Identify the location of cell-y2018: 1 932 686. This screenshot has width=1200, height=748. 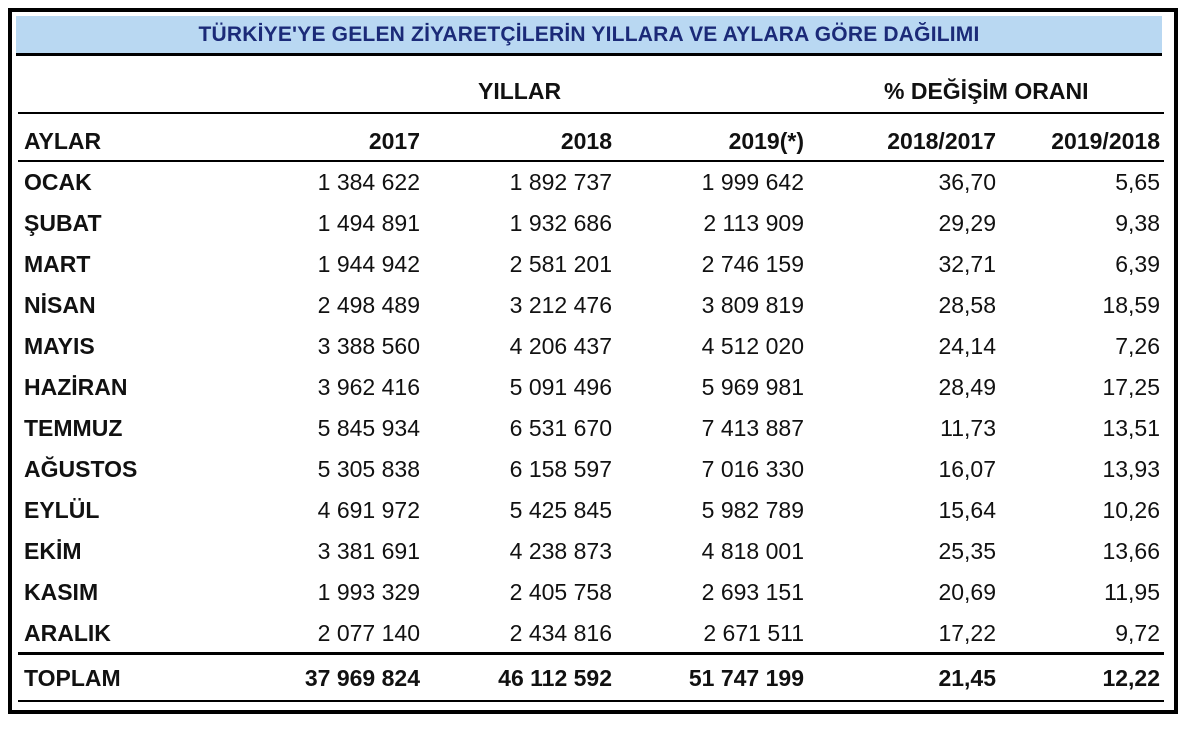
(560, 223).